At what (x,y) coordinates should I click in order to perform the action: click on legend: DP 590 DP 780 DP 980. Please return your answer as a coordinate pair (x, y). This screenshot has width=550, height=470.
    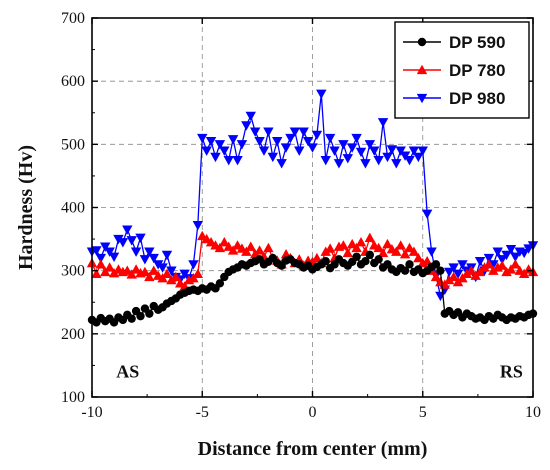
    Looking at the image, I should click on (462, 70).